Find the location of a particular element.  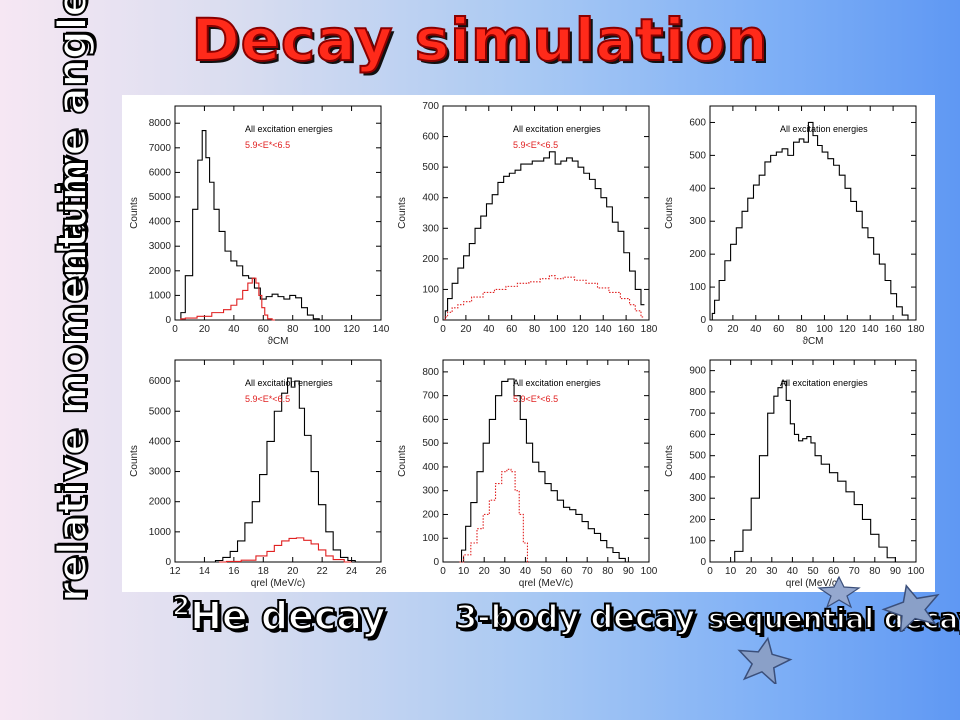

y-tick-label: 8000 is located at coordinates (160, 123).